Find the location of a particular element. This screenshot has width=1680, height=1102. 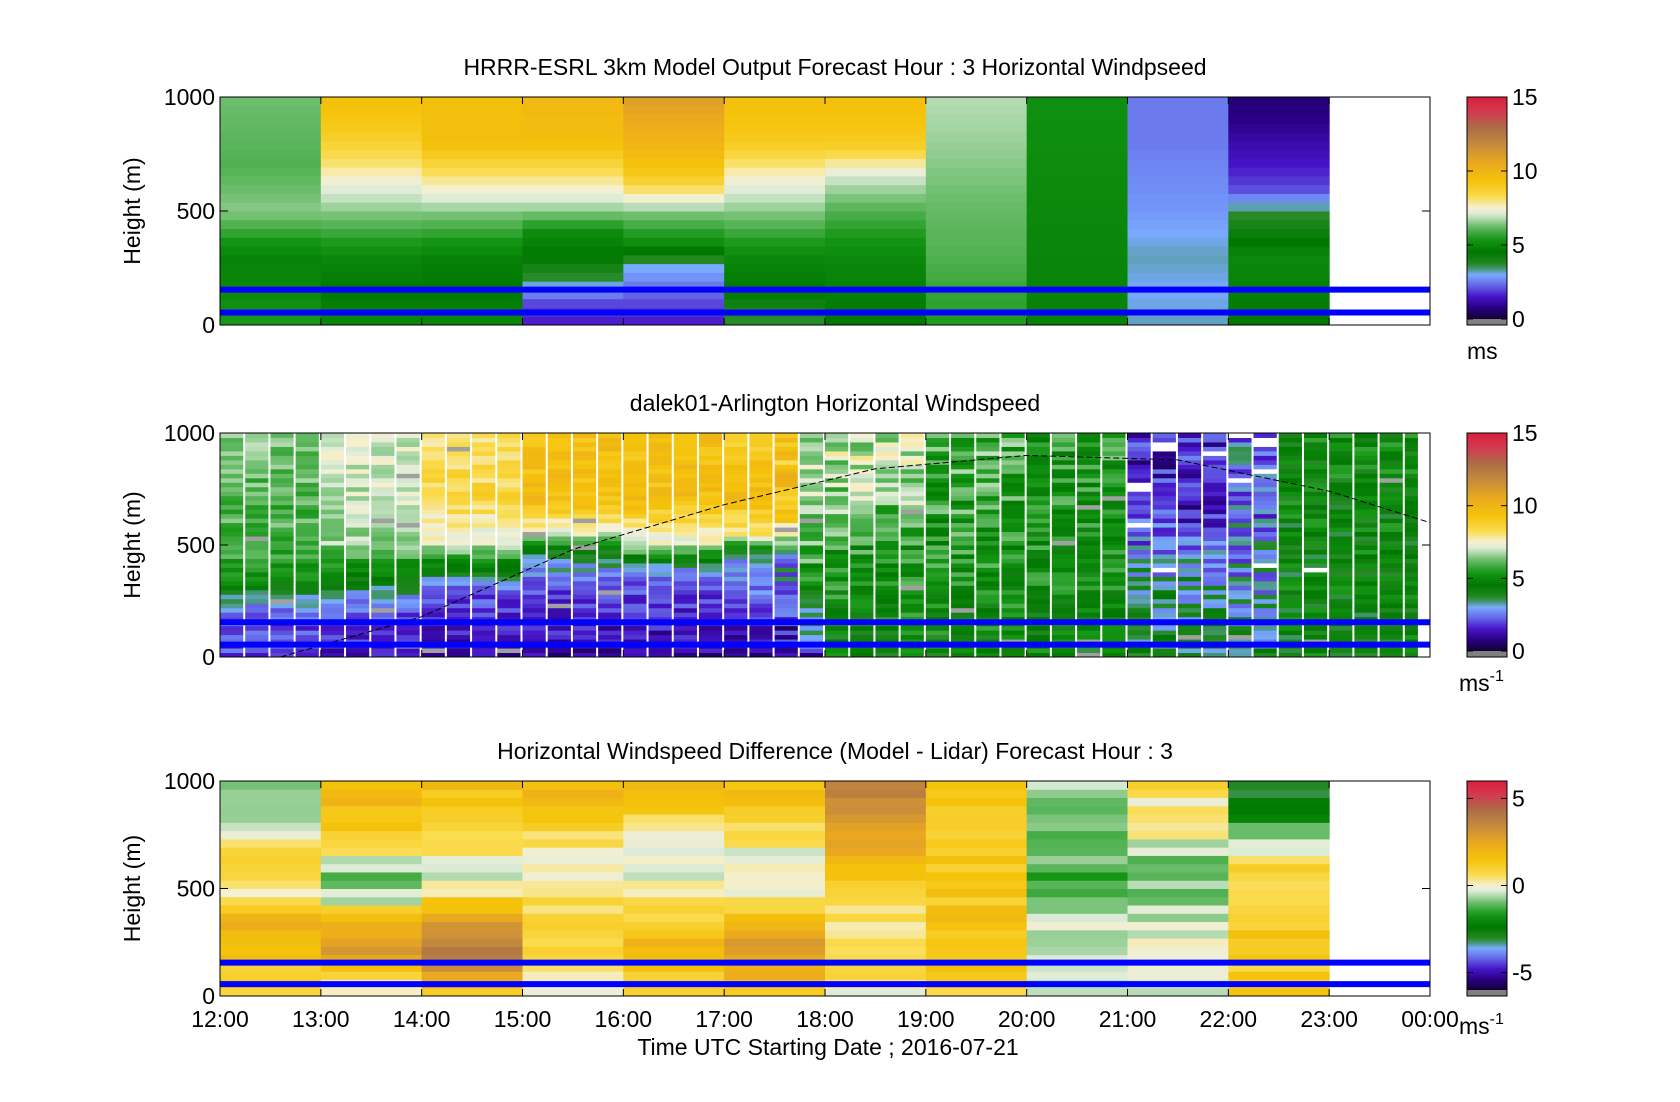

x-tick-label: 20:00 is located at coordinates (1027, 1019).